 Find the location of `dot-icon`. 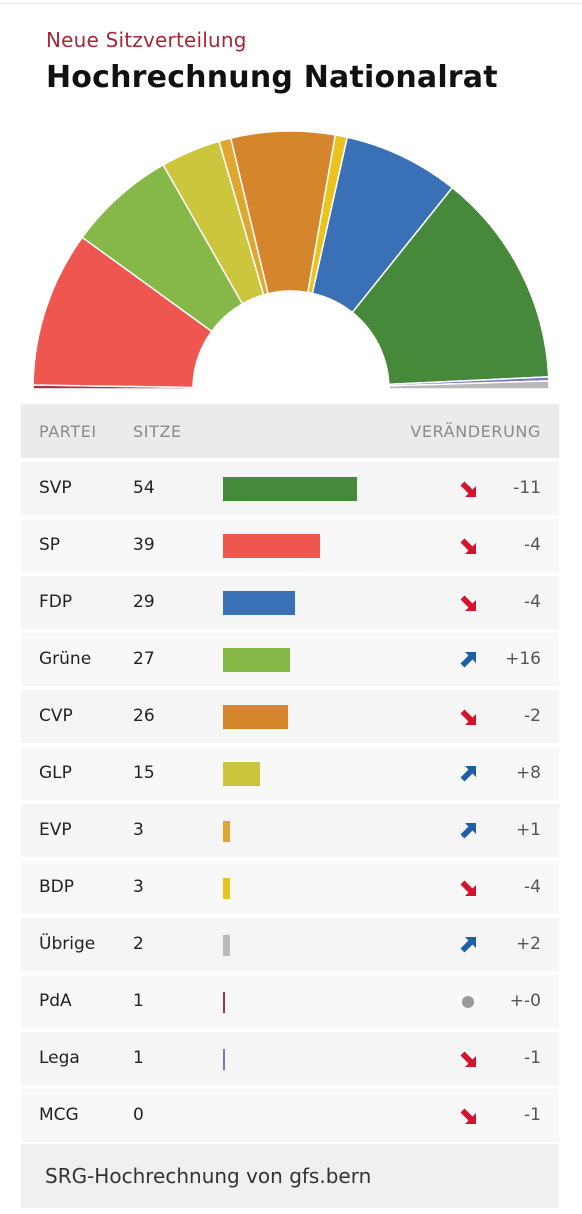

dot-icon is located at coordinates (468, 1002).